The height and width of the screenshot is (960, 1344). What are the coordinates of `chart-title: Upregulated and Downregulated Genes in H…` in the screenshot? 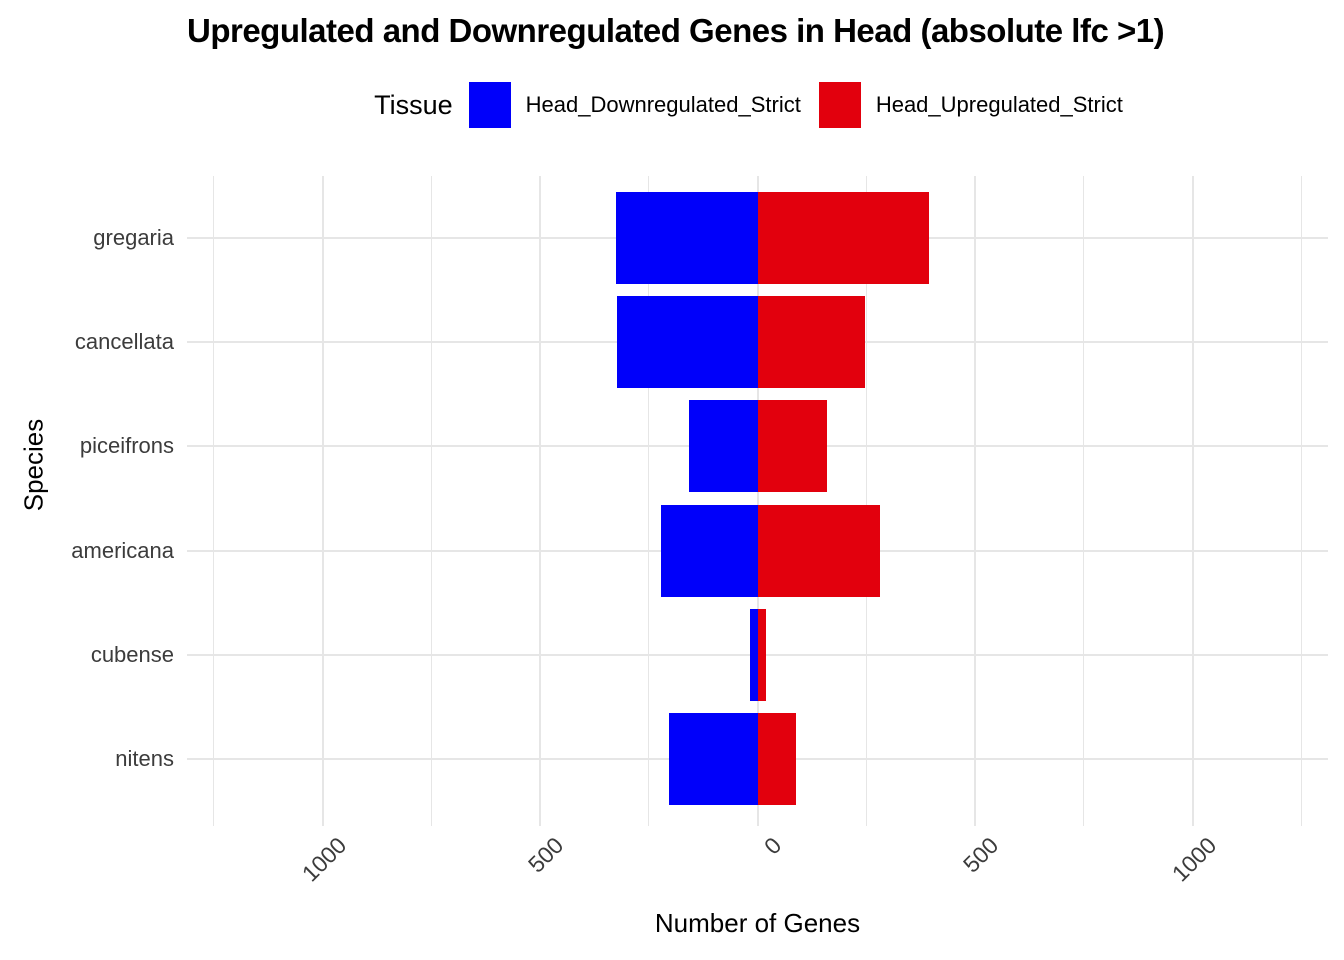 It's located at (676, 30).